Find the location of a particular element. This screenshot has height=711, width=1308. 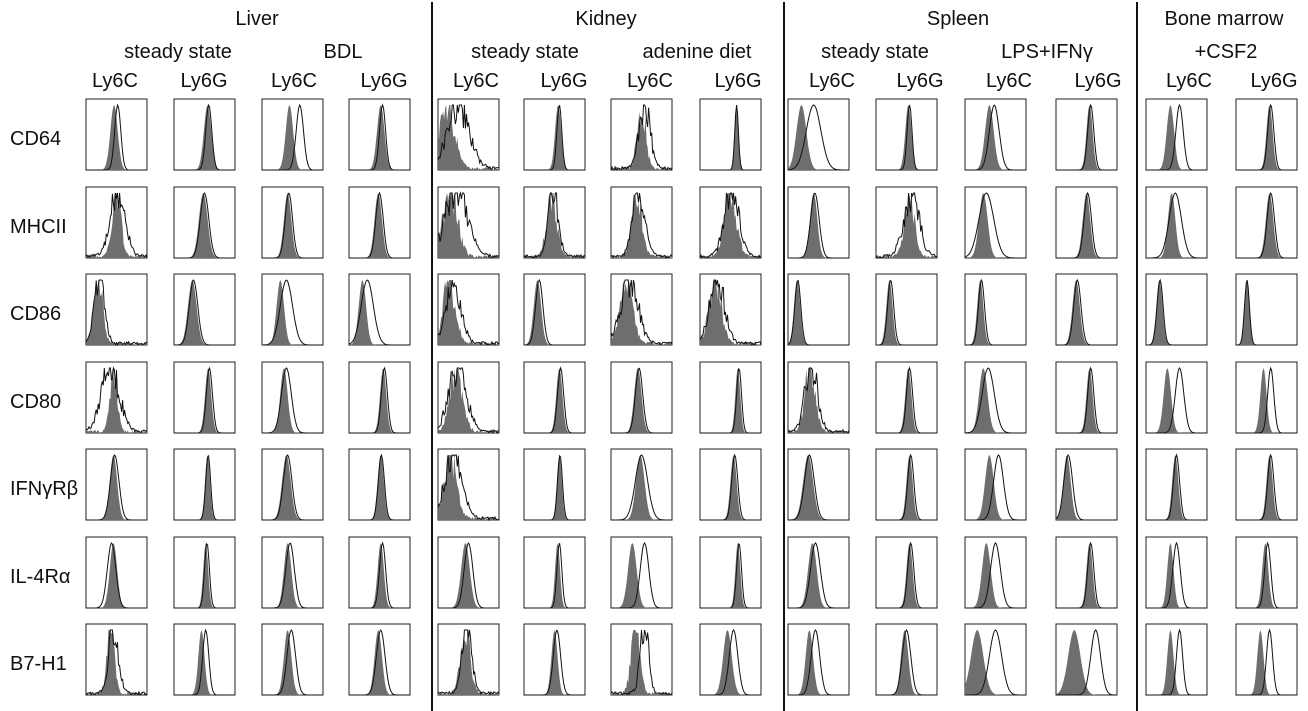

row-label-mhcii: MHCII is located at coordinates (38, 227).